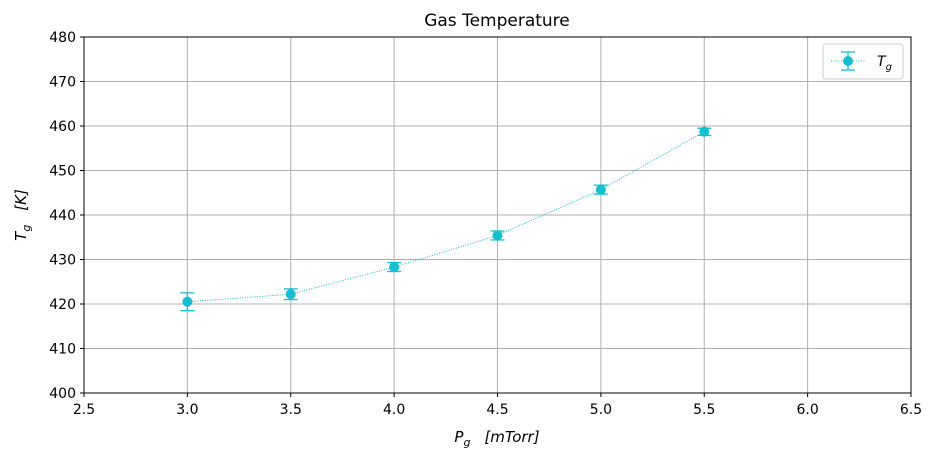 This screenshot has height=462, width=936. What do you see at coordinates (62, 38) in the screenshot?
I see `y-tick-label: 480` at bounding box center [62, 38].